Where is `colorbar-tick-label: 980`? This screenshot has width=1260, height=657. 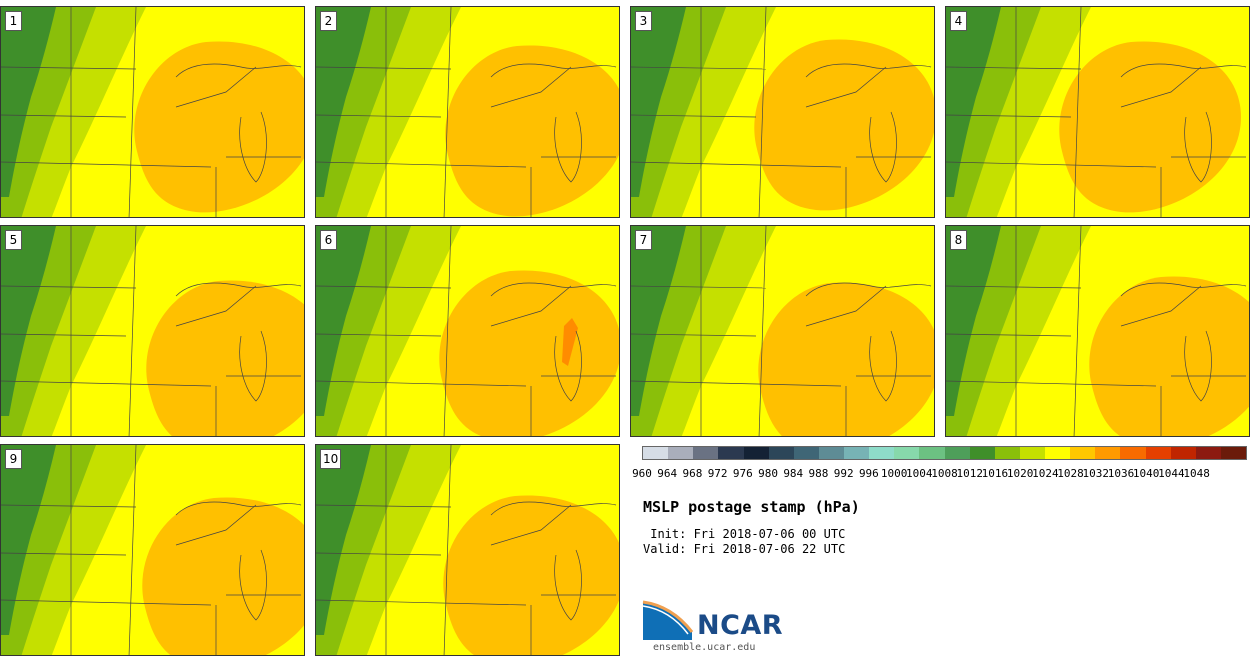 colorbar-tick-label: 980 is located at coordinates (768, 473).